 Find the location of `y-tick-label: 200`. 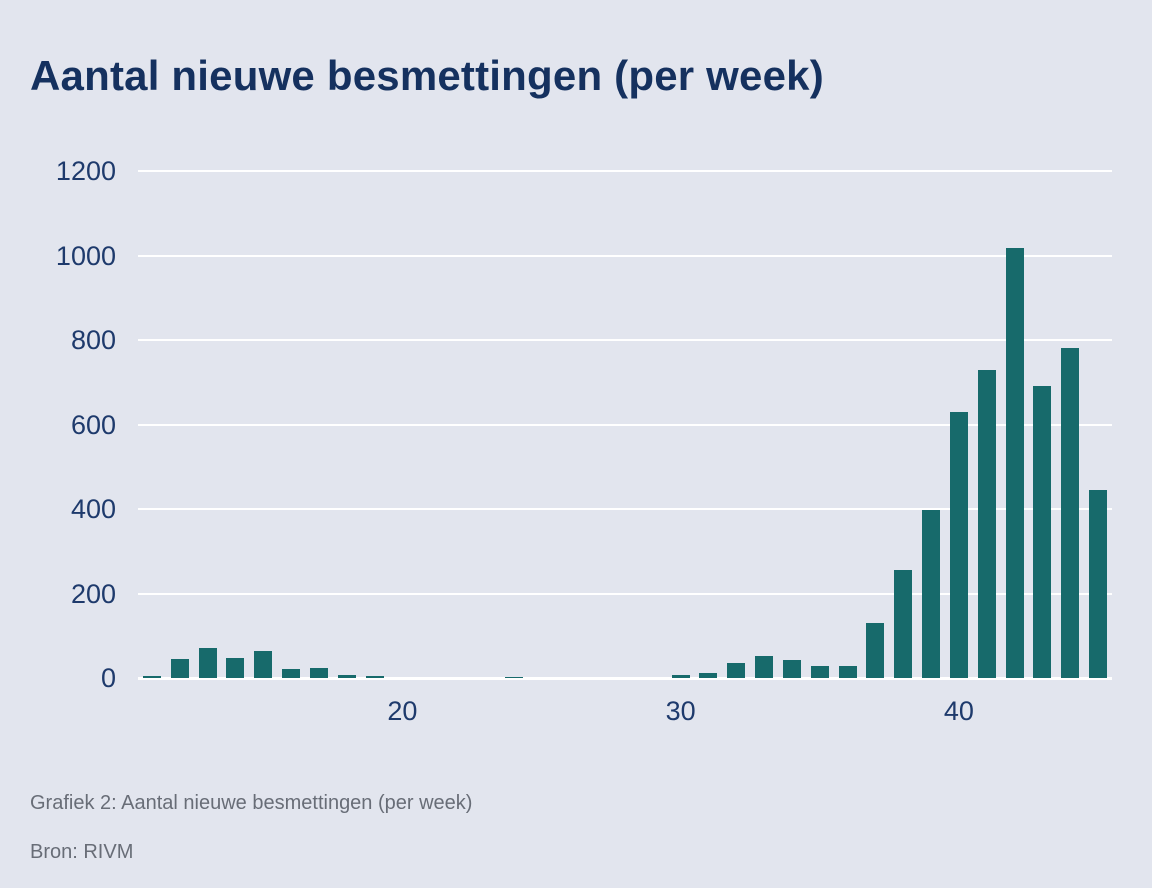

y-tick-label: 200 is located at coordinates (93, 593).